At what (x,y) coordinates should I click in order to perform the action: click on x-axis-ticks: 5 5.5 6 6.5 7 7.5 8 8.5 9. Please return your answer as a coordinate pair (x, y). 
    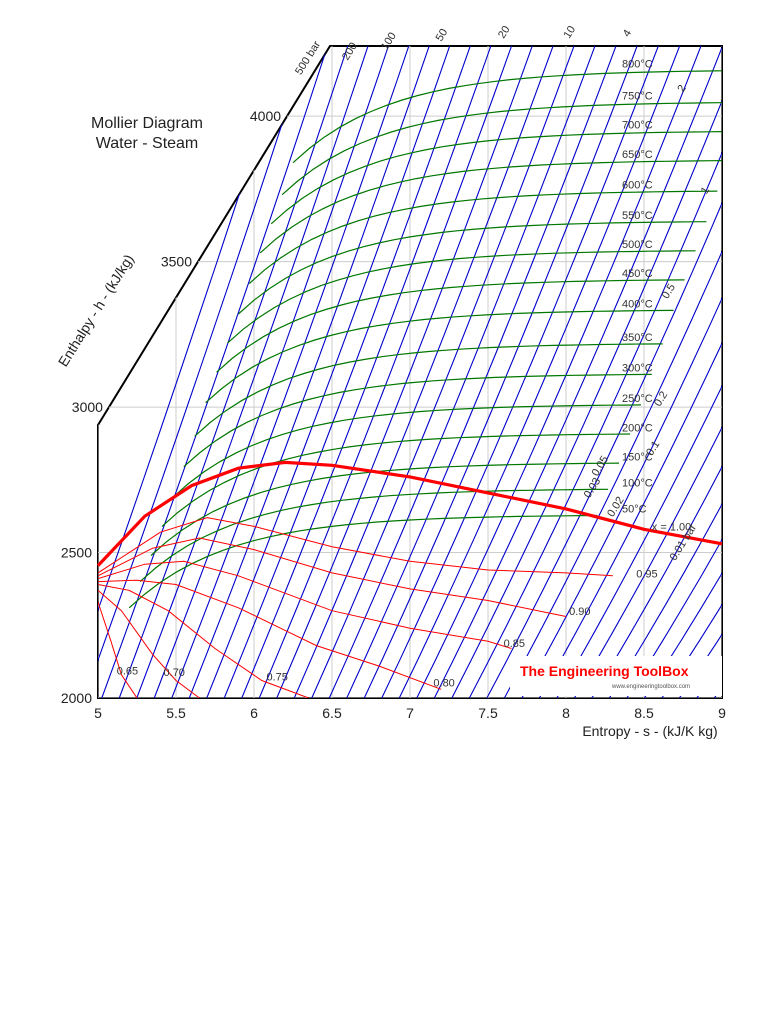
    Looking at the image, I should click on (410, 713).